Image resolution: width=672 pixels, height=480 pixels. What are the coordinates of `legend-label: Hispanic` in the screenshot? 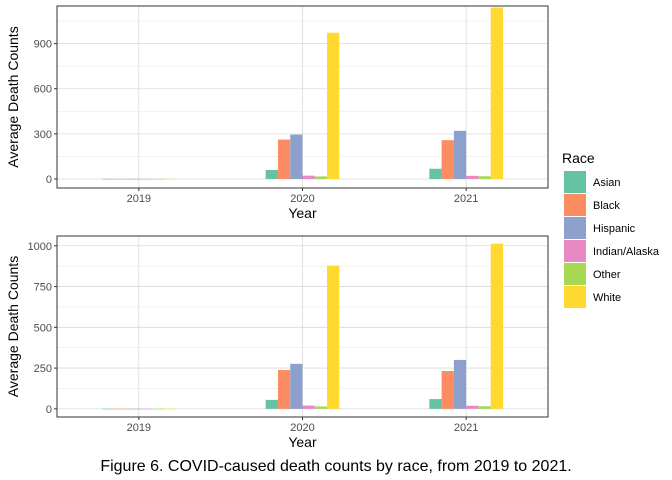 It's located at (614, 229).